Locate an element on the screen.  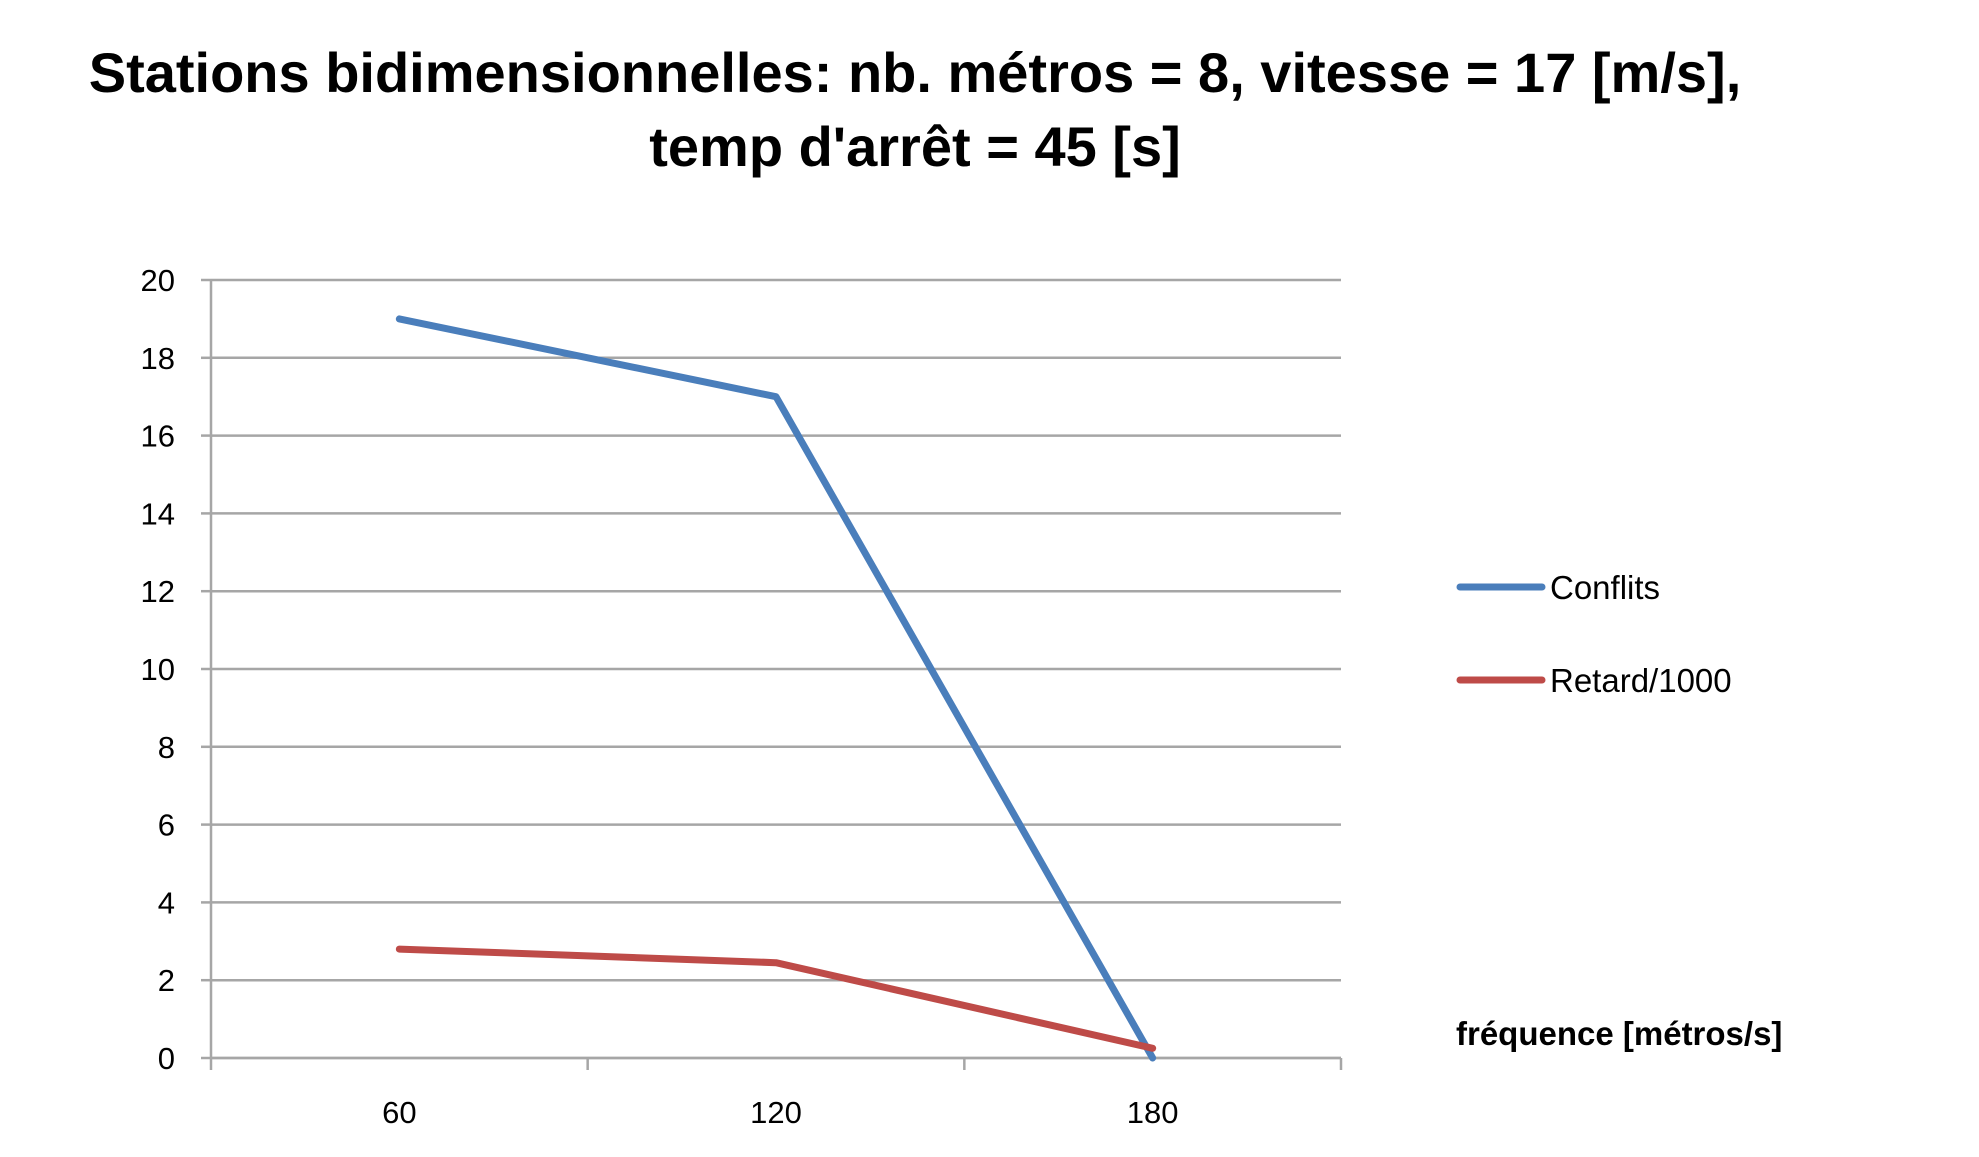
y-tick-label: 2 is located at coordinates (166, 980).